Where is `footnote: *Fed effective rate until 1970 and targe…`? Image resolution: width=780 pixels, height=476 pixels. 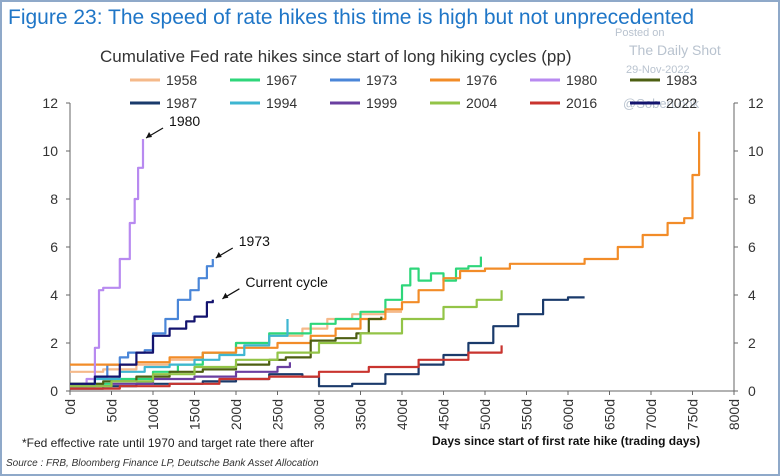
footnote: *Fed effective rate until 1970 and targe… is located at coordinates (168, 443).